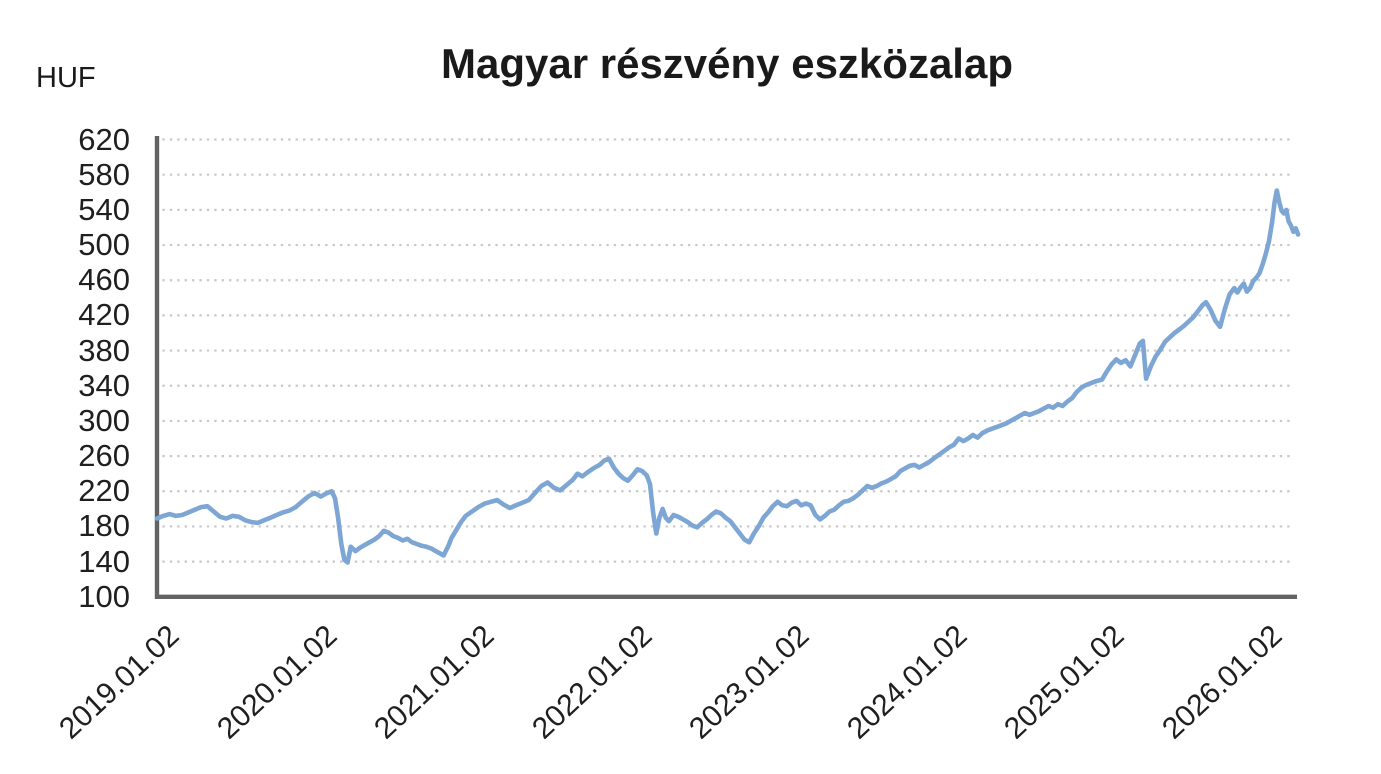  I want to click on y-tick-label: 180, so click(104, 526).